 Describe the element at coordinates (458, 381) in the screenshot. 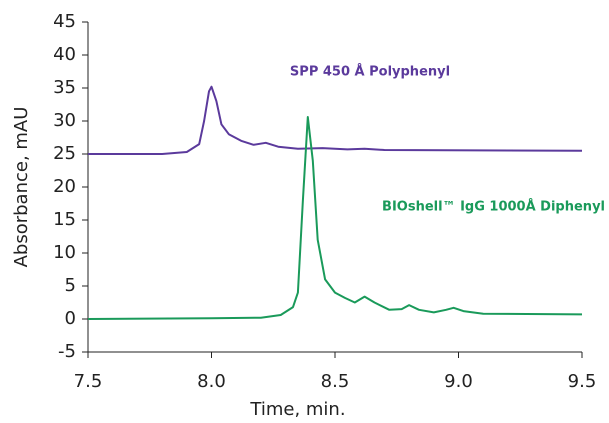

I see `x-tick-label: 9.0` at that location.